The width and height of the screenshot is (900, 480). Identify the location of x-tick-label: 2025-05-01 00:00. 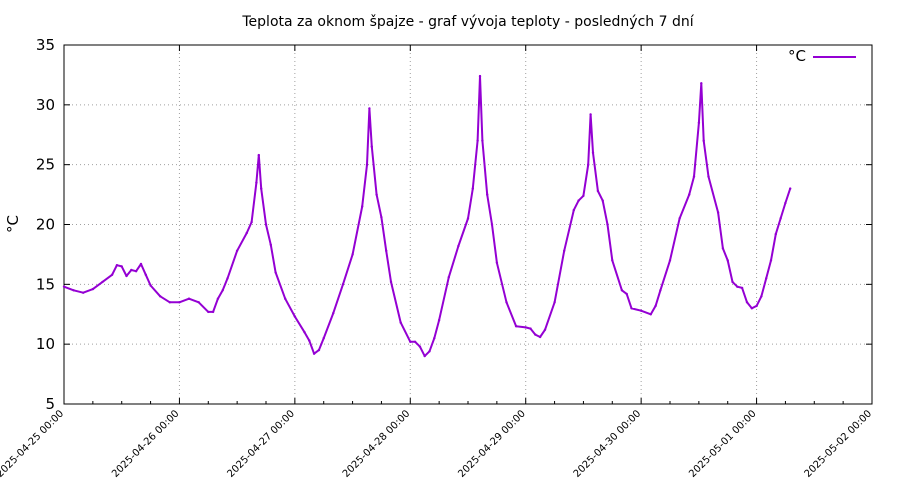
(723, 444).